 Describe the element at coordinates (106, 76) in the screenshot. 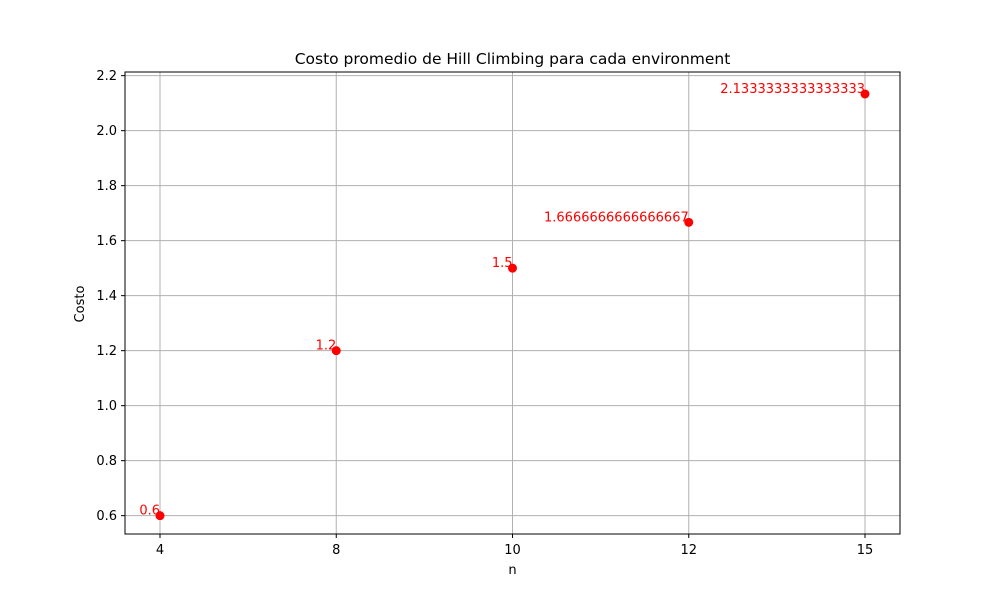

I see `y-tick-label: 2.2` at that location.